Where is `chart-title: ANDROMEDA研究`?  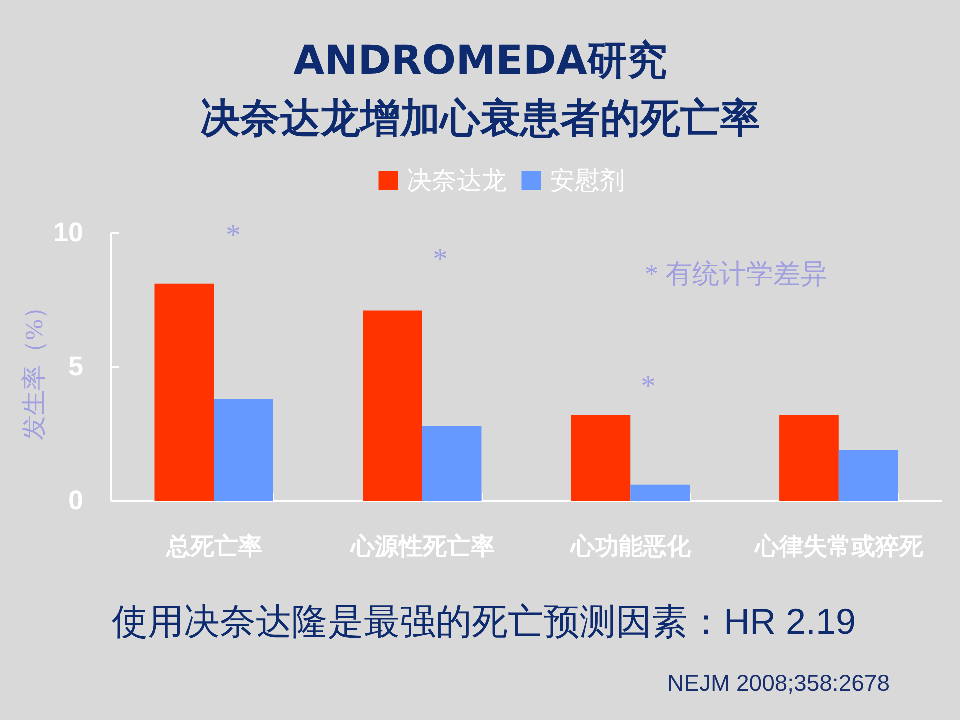 chart-title: ANDROMEDA研究 is located at coordinates (481, 61).